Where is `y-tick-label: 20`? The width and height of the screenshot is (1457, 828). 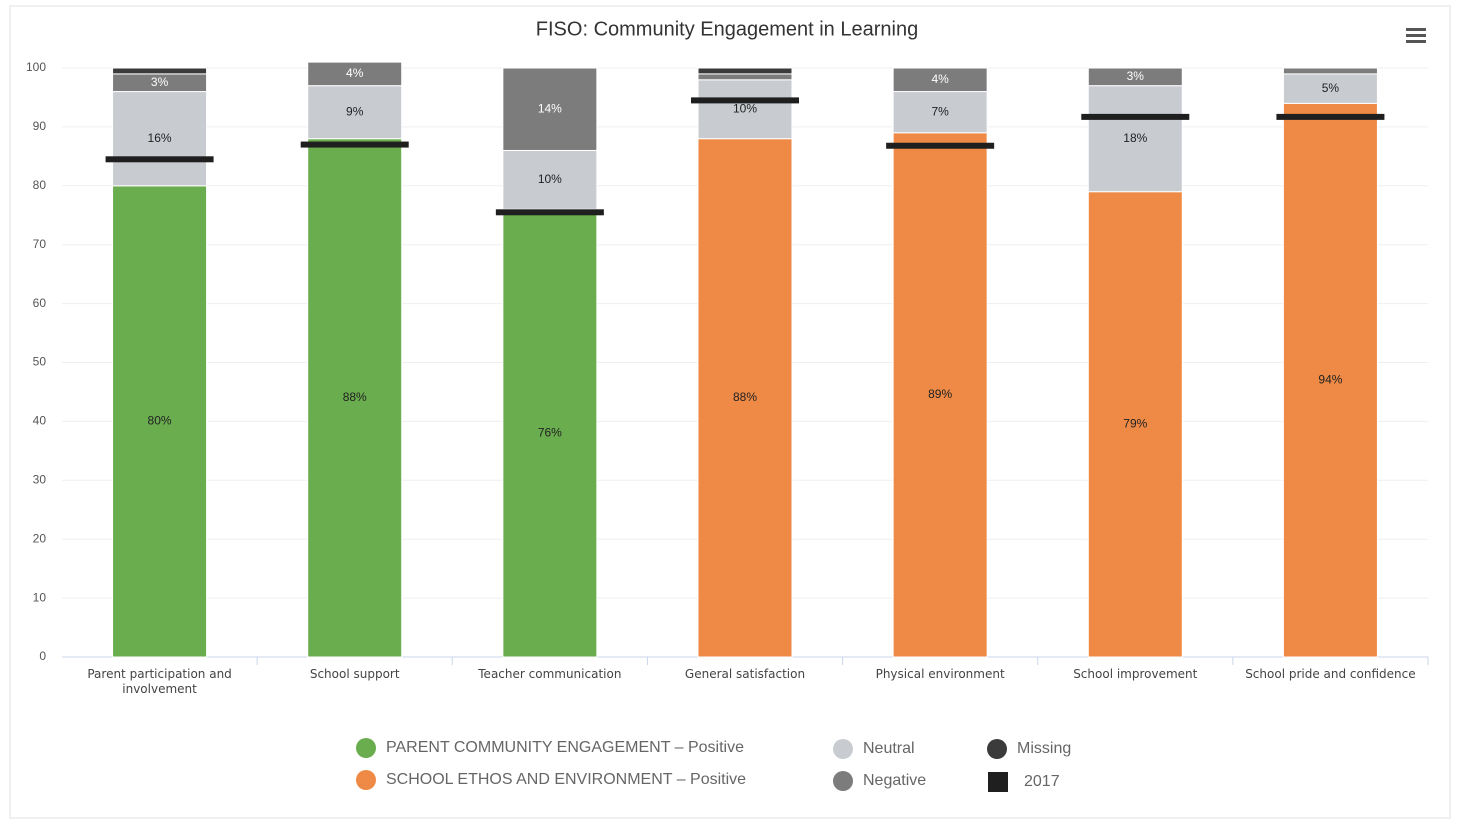 y-tick-label: 20 is located at coordinates (40, 538).